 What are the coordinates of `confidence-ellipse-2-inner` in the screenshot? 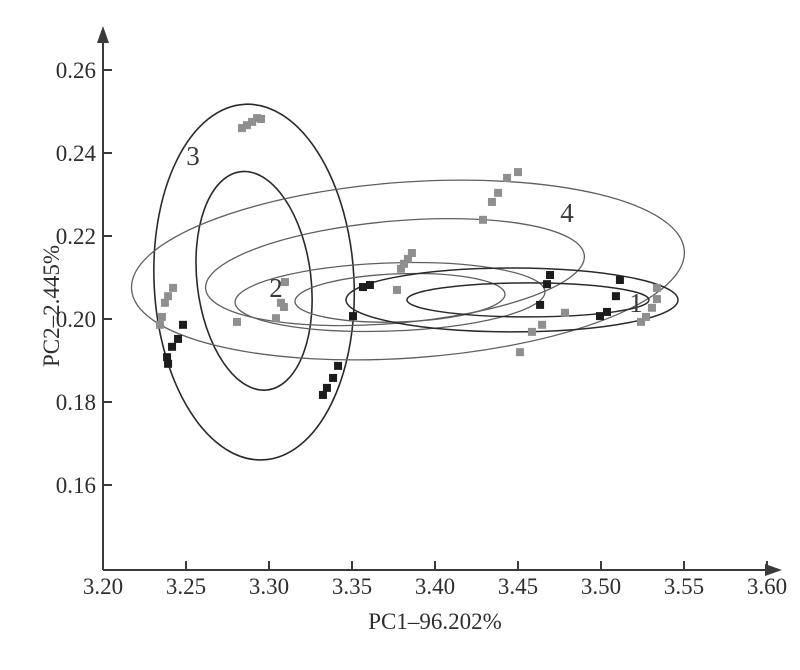 It's located at (400, 297).